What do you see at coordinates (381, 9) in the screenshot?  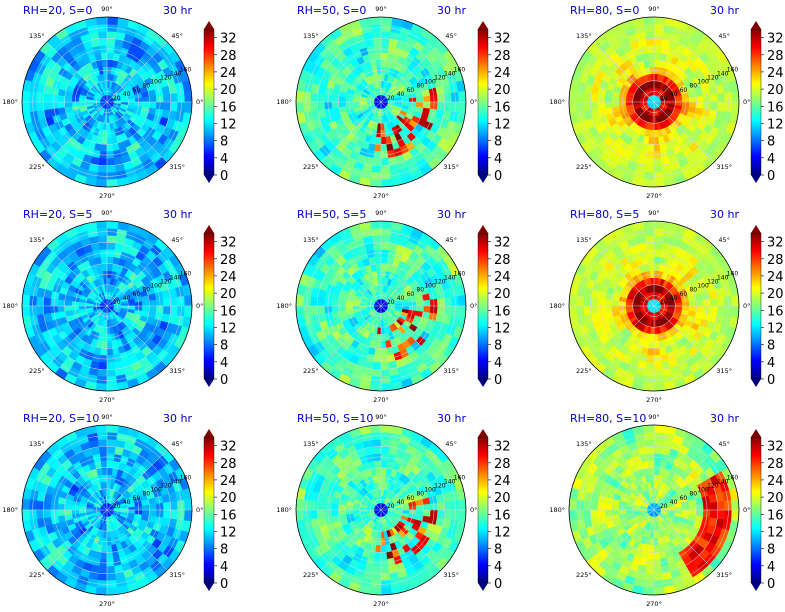 I see `angle-tick-label: 90°` at bounding box center [381, 9].